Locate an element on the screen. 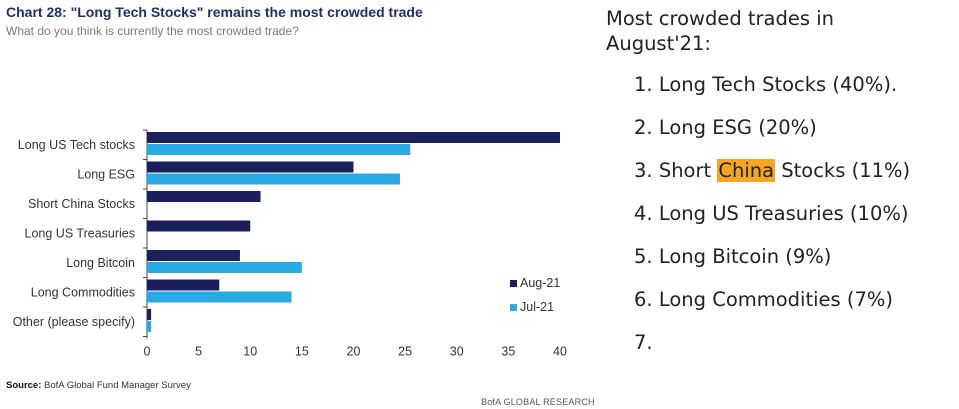 This screenshot has width=959, height=409. item-text: Long Bitcoin (9%) is located at coordinates (745, 256).